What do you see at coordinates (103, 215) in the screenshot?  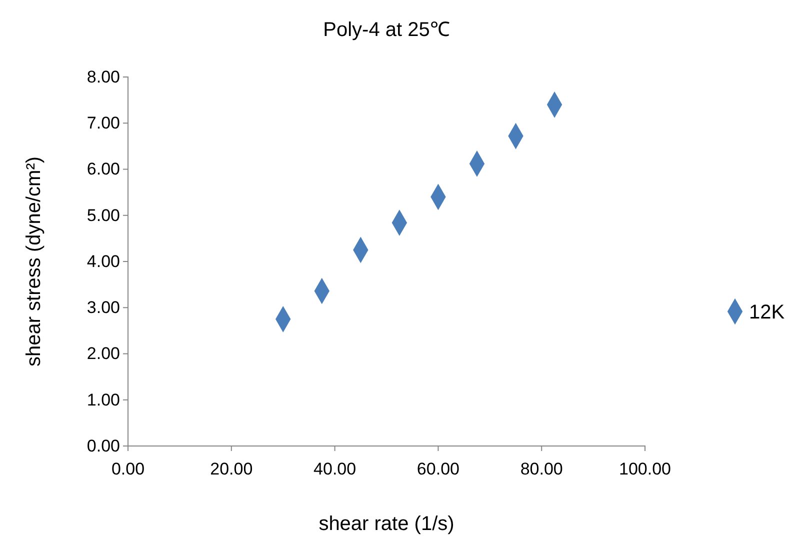 I see `y-tick-label: 5.00` at bounding box center [103, 215].